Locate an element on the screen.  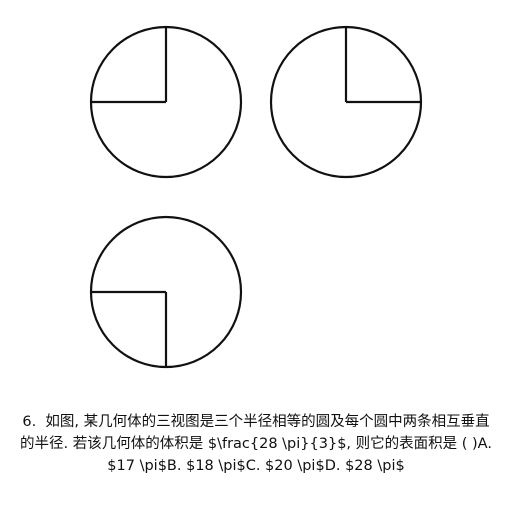
front-view is located at coordinates (166, 102).